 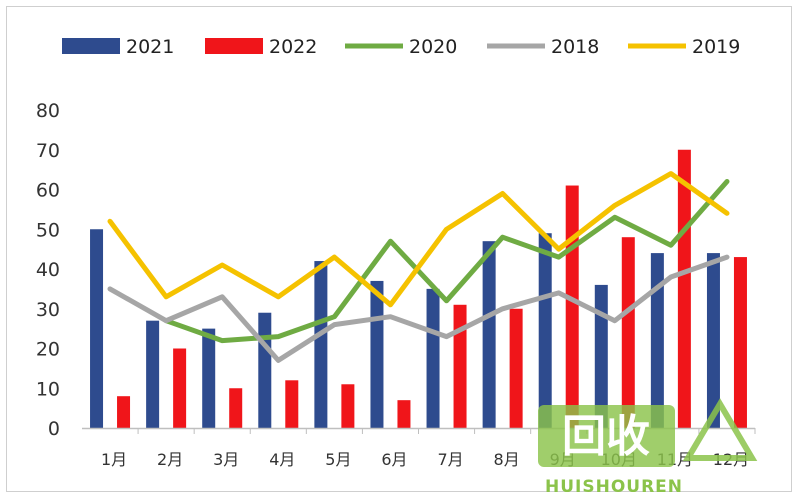 What do you see at coordinates (48, 350) in the screenshot?
I see `y-tick-label: 20` at bounding box center [48, 350].